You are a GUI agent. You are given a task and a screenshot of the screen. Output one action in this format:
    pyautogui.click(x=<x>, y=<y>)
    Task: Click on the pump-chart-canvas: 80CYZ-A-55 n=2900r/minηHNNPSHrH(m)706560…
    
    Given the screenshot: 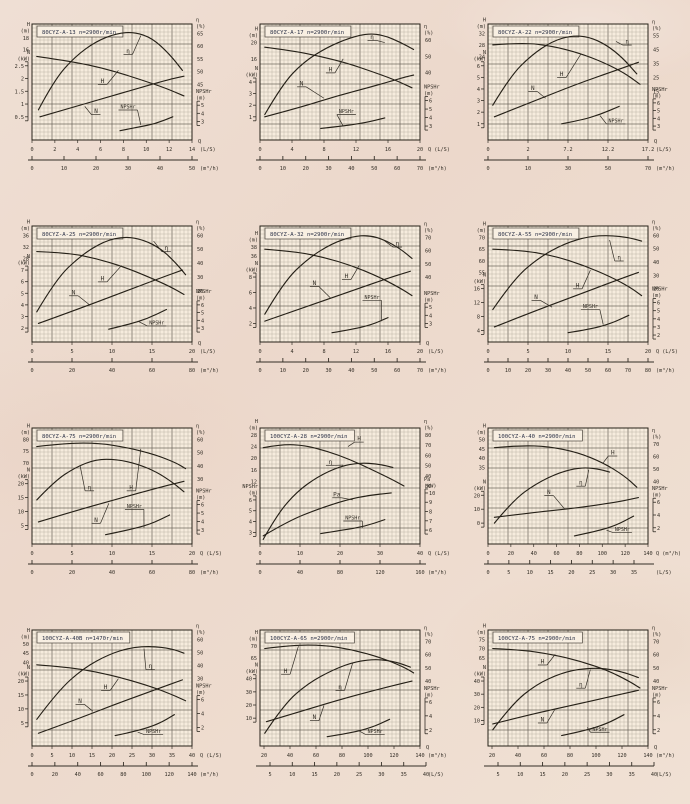 What is the action you would take?
    pyautogui.click(x=576, y=296)
    